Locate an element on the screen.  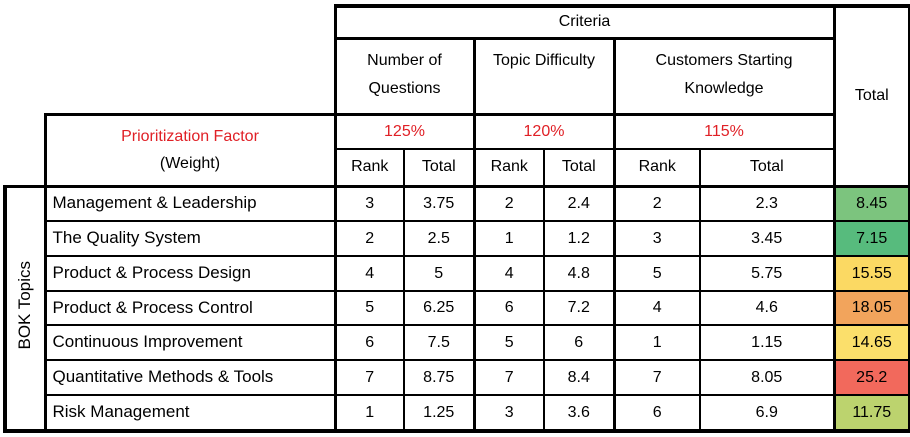
table-row: Risk Management 1 1.25 3 3.6 6 6.9 11.75 is located at coordinates (457, 413).